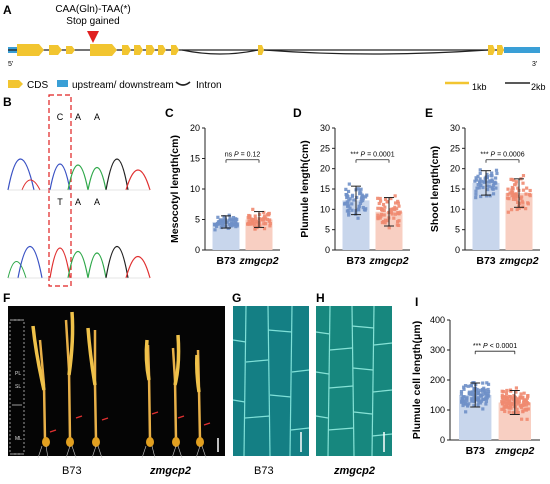 The height and width of the screenshot is (484, 550). Describe the element at coordinates (325, 128) in the screenshot. I see `y-tick-label: 30` at that location.